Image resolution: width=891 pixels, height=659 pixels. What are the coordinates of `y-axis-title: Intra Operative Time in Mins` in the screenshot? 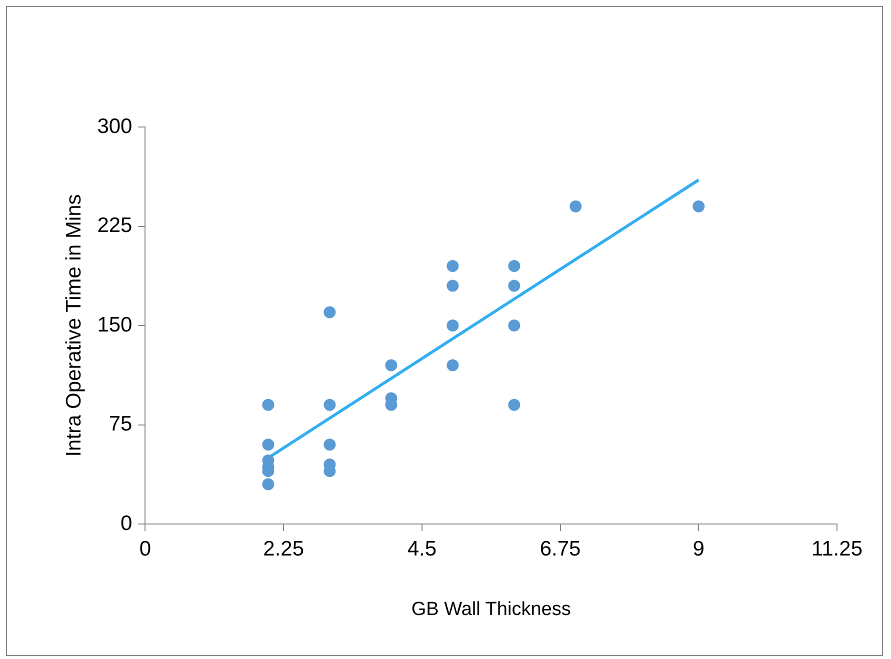 It's located at (74, 325).